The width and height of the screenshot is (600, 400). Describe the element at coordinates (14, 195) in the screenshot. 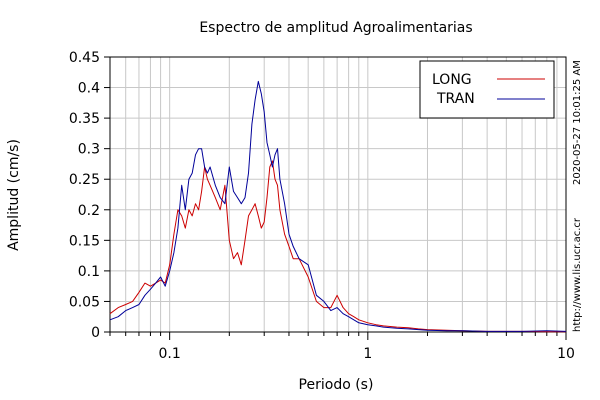

I see `y-axis-label: Amplitud (cm/s)` at that location.